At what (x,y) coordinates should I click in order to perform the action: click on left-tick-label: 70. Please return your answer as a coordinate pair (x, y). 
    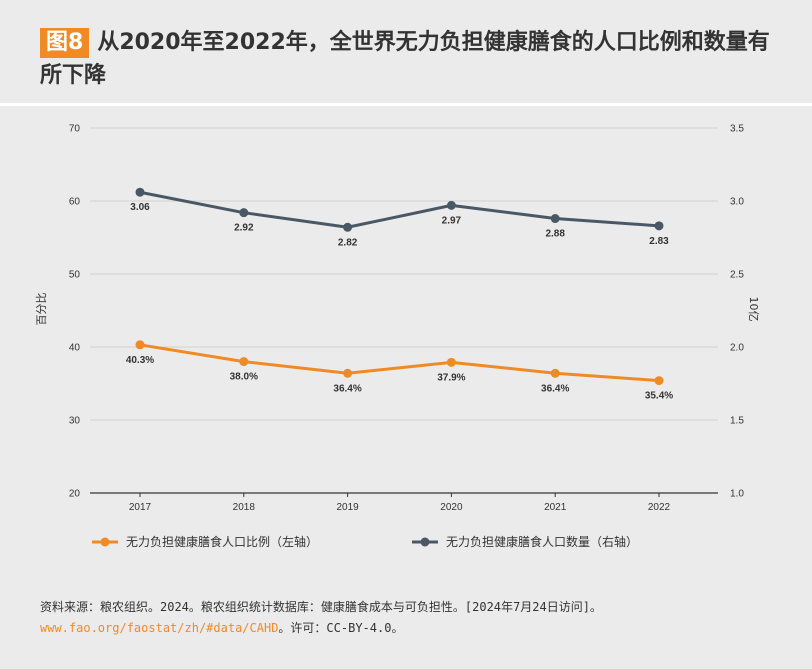
    Looking at the image, I should click on (75, 129).